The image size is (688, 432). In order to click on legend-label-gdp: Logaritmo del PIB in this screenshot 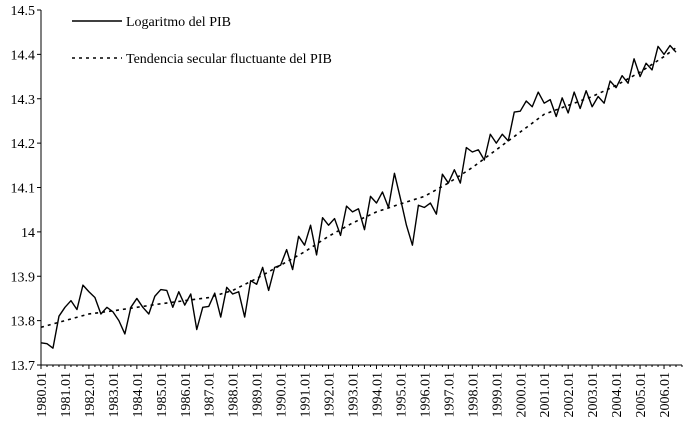, I will do `click(178, 22)`.